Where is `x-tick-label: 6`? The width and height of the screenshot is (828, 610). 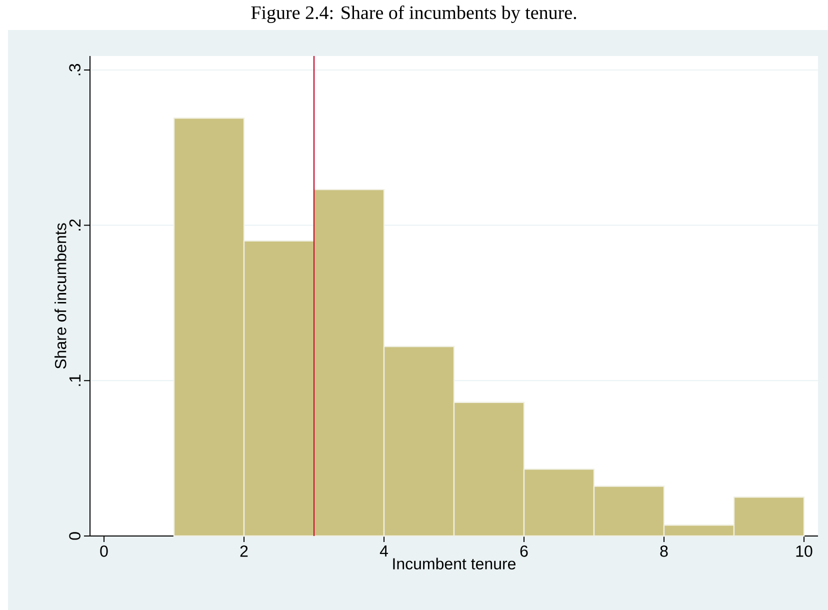 x-tick-label: 6 is located at coordinates (524, 551).